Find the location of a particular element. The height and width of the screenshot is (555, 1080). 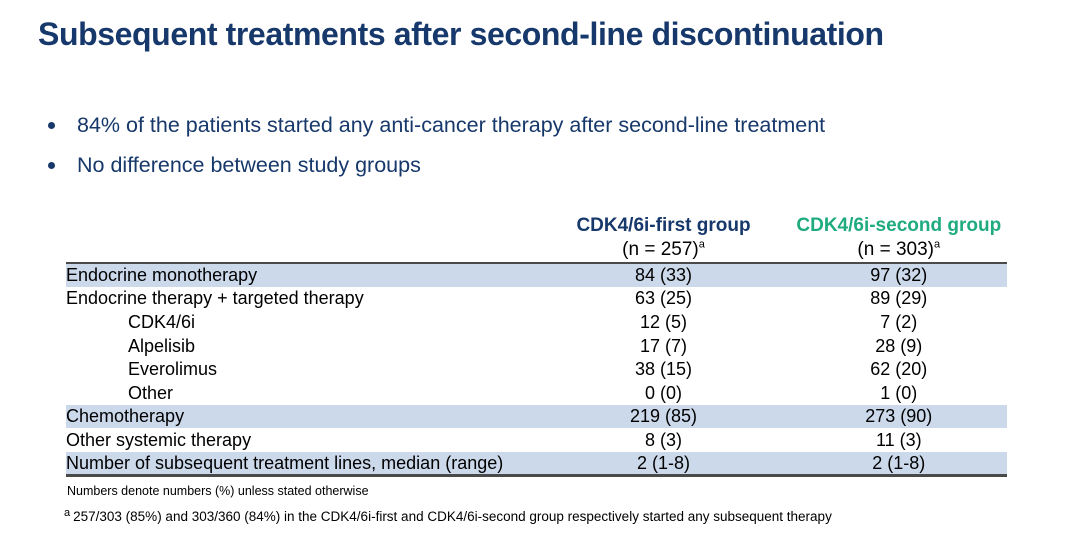

col-header-first-group: CDK4/6i-first group is located at coordinates (663, 225).